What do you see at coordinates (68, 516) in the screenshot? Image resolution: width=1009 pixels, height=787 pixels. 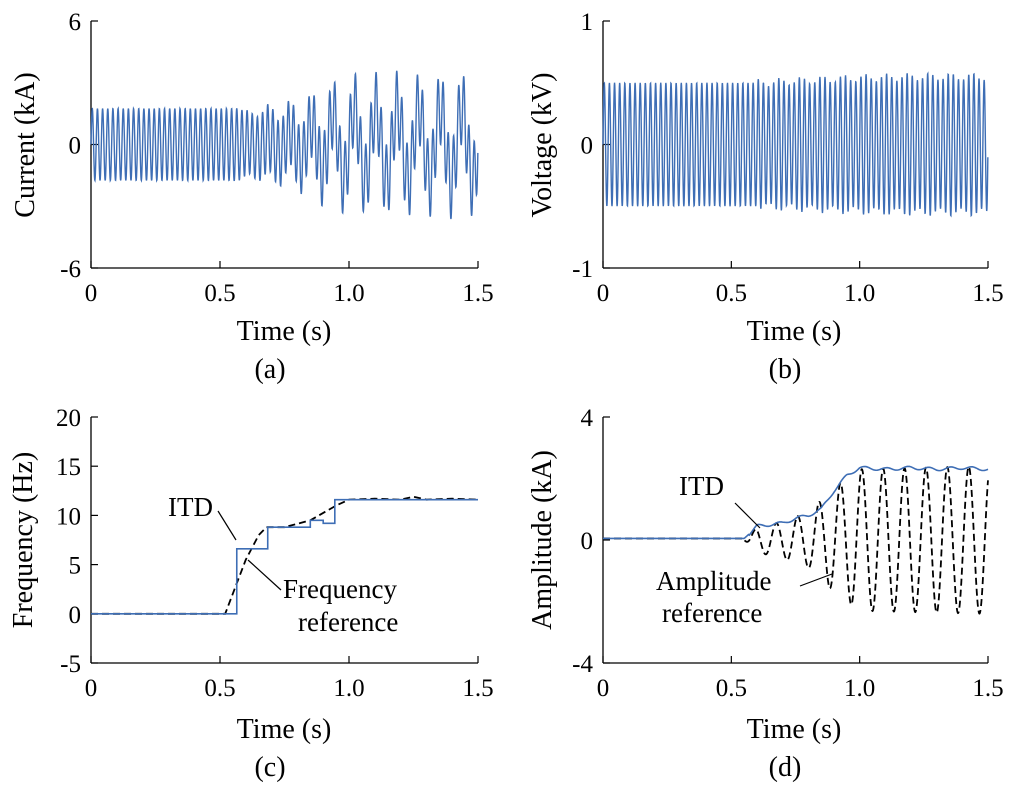 I see `panel-c-y-tick-label: 10` at bounding box center [68, 516].